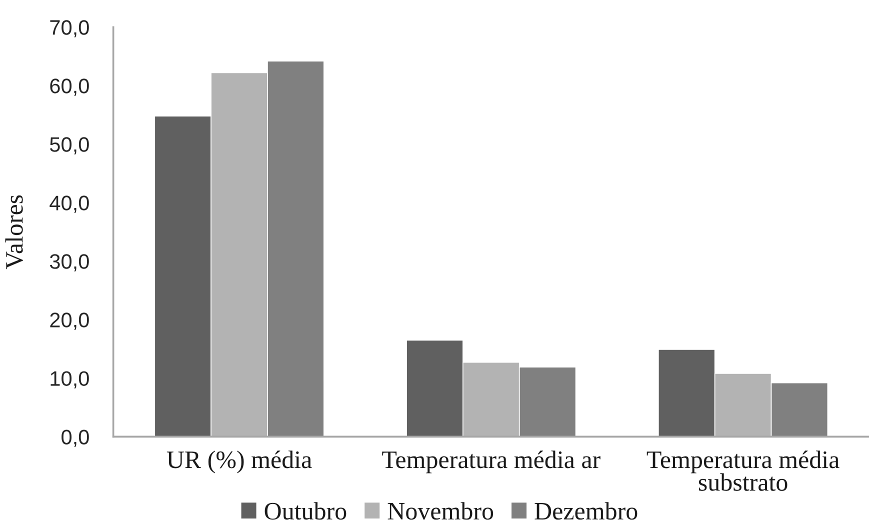 The image size is (869, 521). I want to click on y-tick-label: 30,0, so click(69, 263).